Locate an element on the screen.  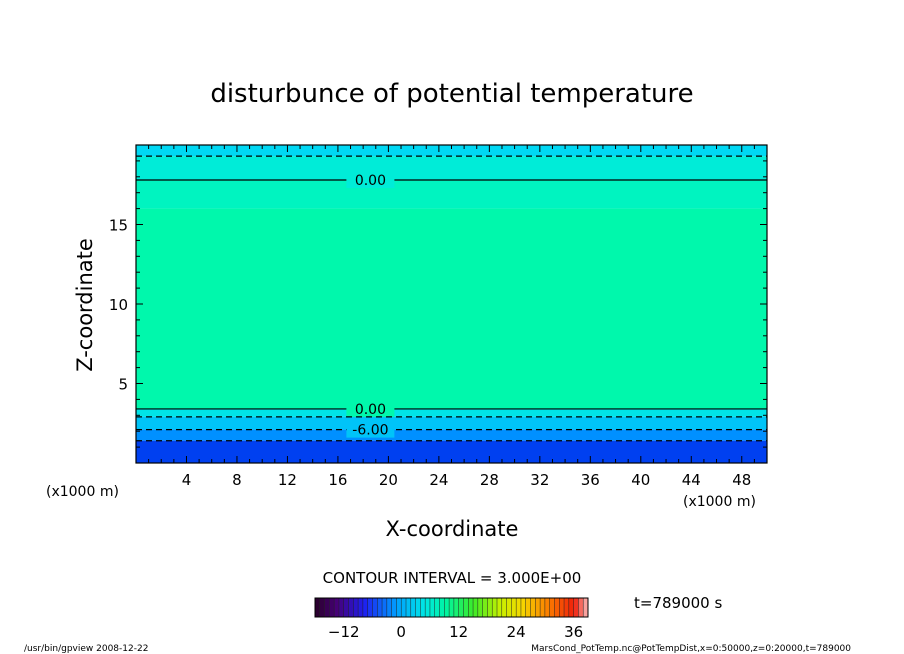
x-tick-label: 20 is located at coordinates (388, 480).